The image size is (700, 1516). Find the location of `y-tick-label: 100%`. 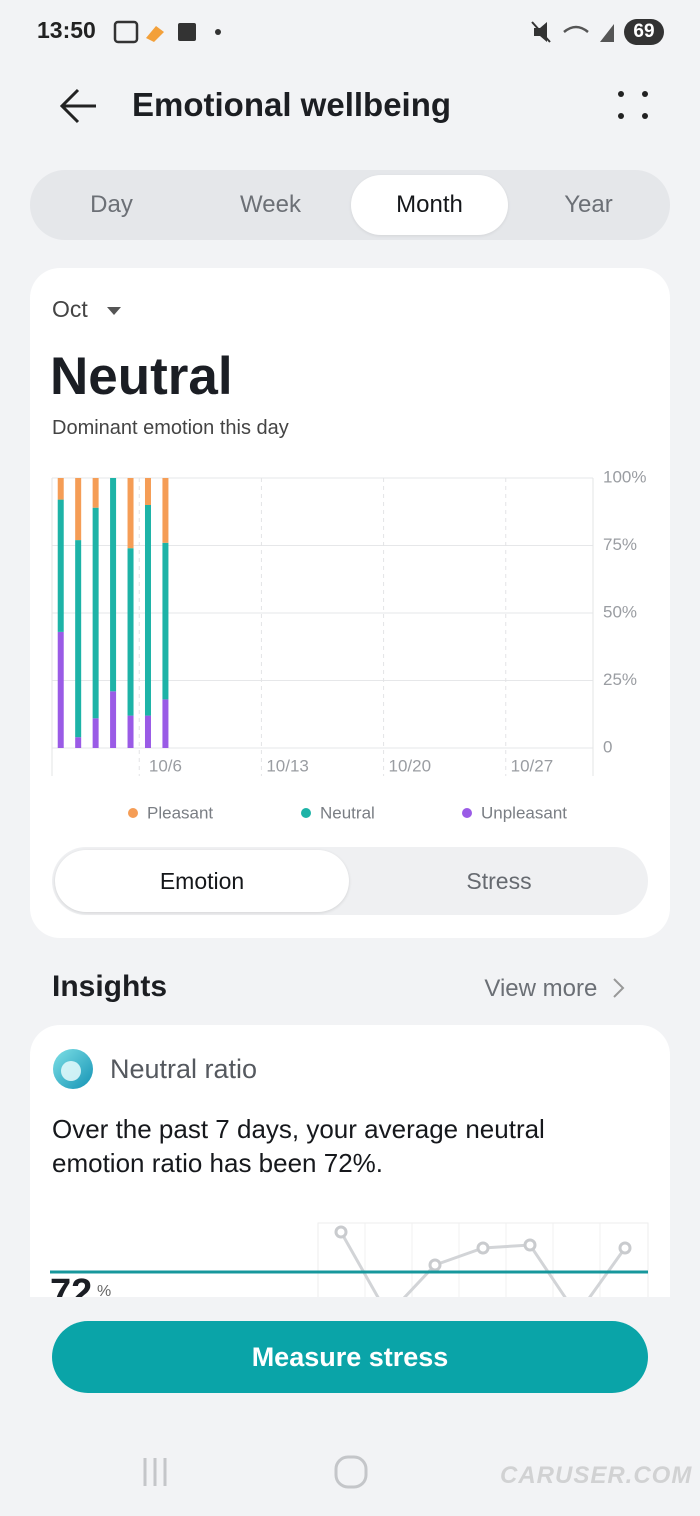

y-tick-label: 100% is located at coordinates (624, 476).